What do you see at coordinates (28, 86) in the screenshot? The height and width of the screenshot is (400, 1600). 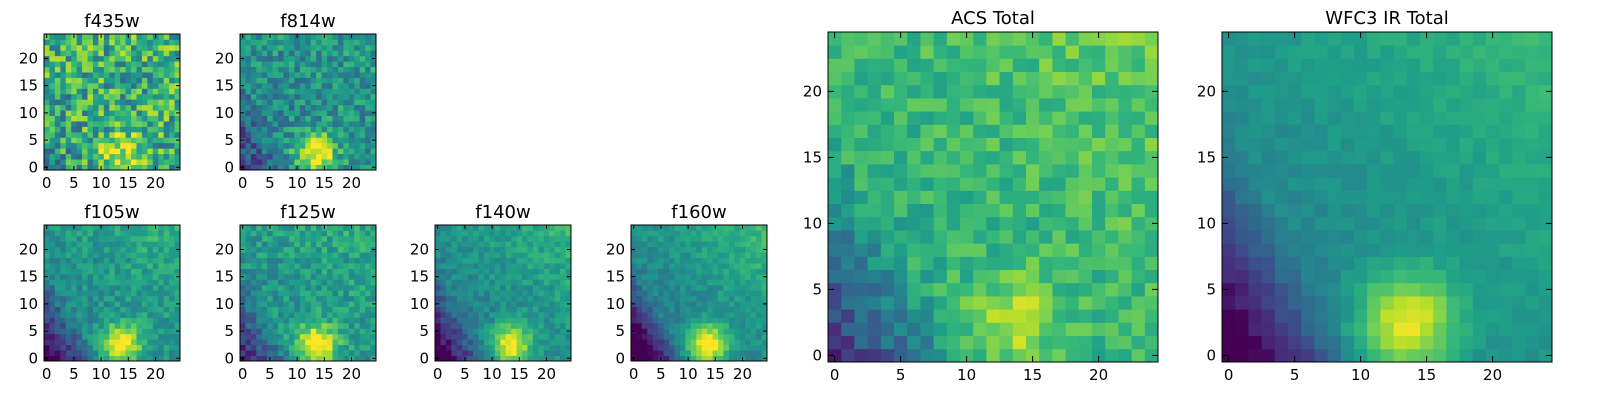 I see `y-tick-label: 15` at bounding box center [28, 86].